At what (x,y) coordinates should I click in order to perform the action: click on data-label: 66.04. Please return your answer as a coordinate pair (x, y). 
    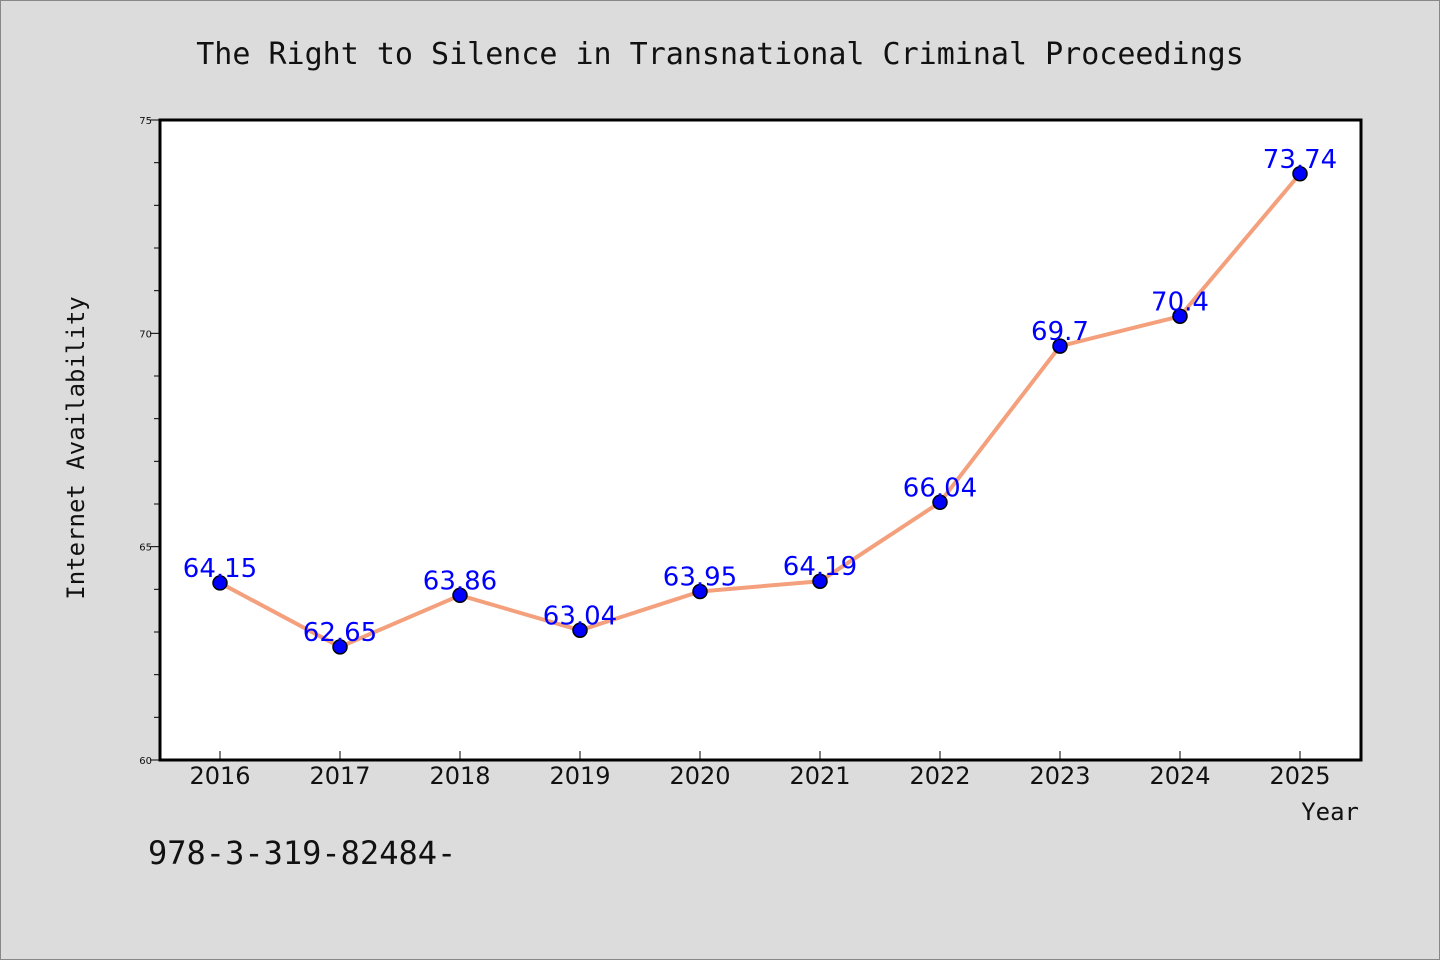
    Looking at the image, I should click on (940, 488).